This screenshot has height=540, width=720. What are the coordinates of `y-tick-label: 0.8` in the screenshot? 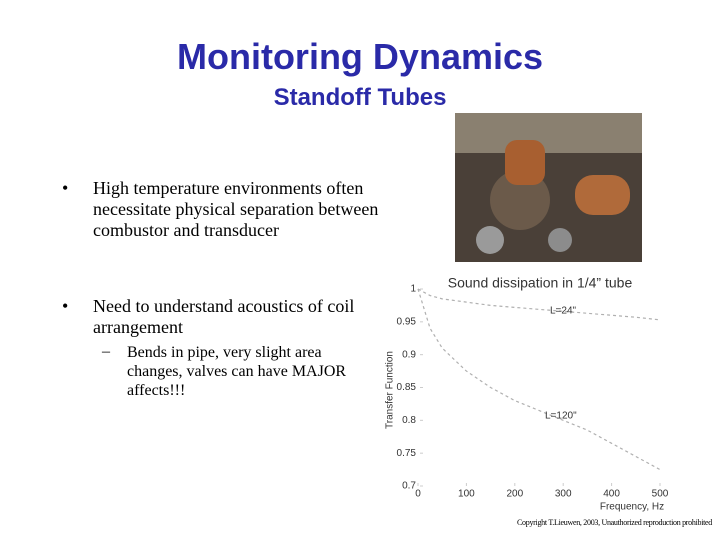 It's located at (409, 420).